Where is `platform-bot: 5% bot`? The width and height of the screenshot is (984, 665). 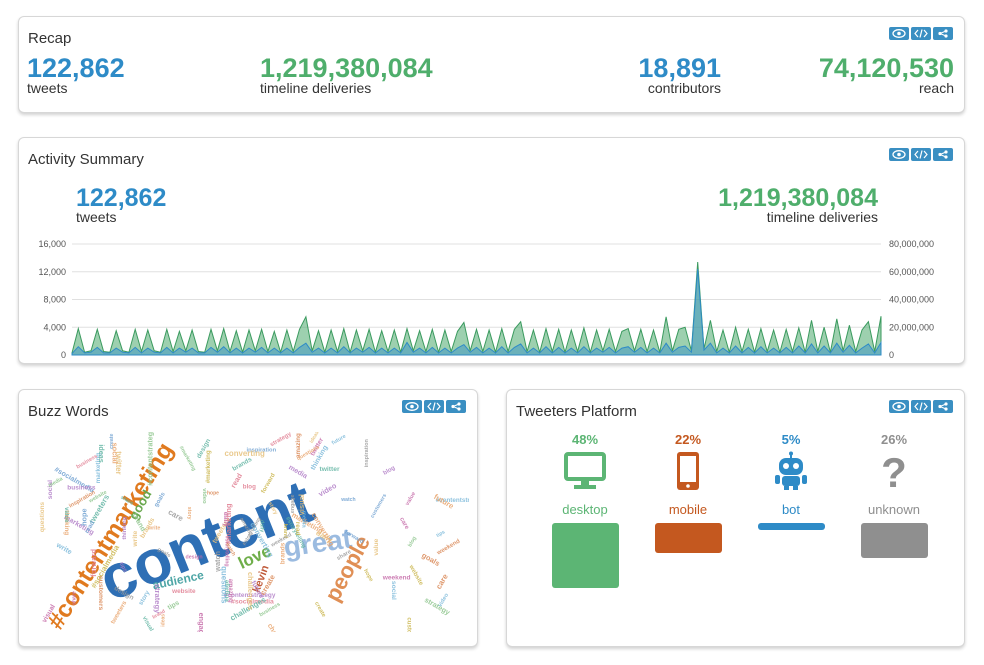
platform-bot: 5% bot is located at coordinates (791, 481).